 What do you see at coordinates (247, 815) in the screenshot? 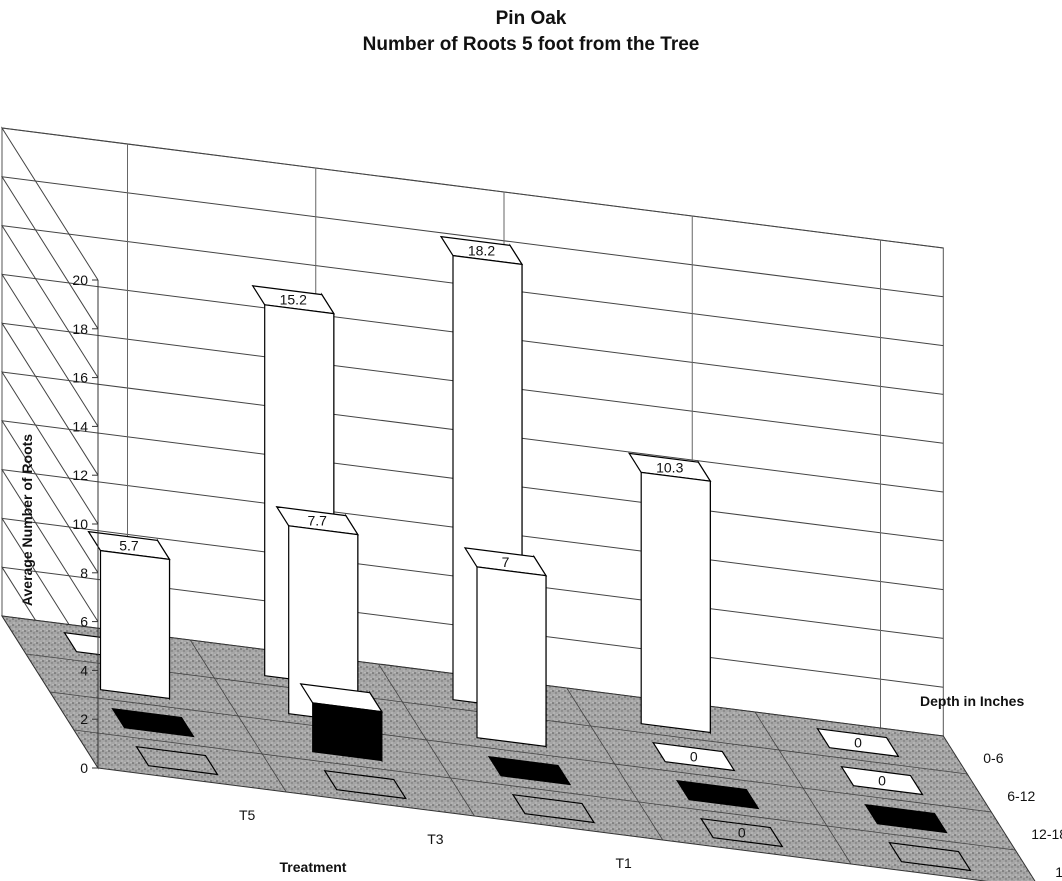
I see `x-tick-label: T5` at bounding box center [247, 815].